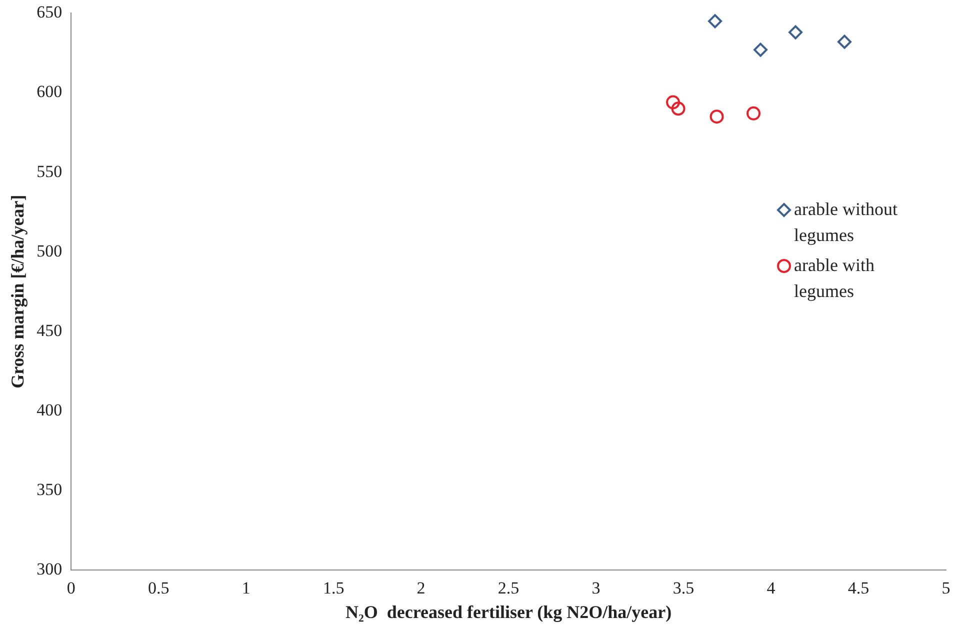  I want to click on y-tick-label: 300, so click(49, 568).